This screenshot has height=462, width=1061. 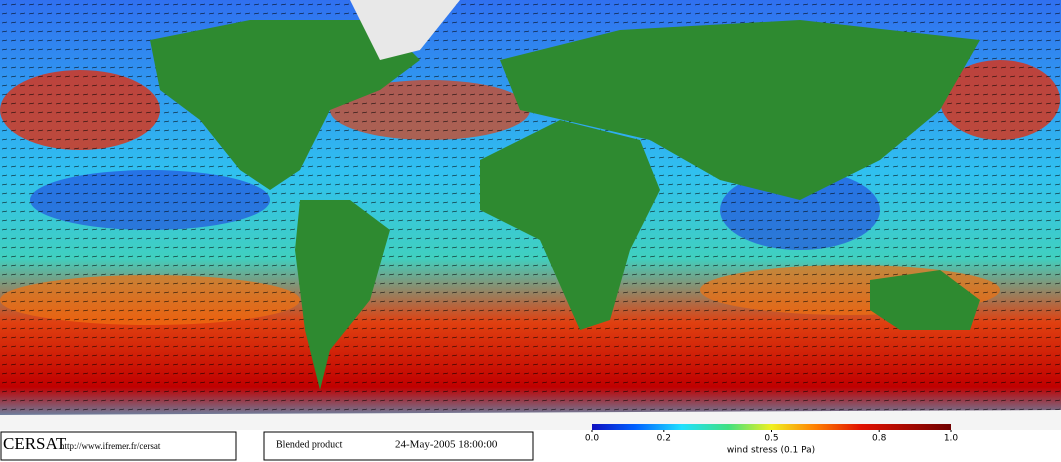 I want to click on colorbar-tick-label: 0.0, so click(x=592, y=439).